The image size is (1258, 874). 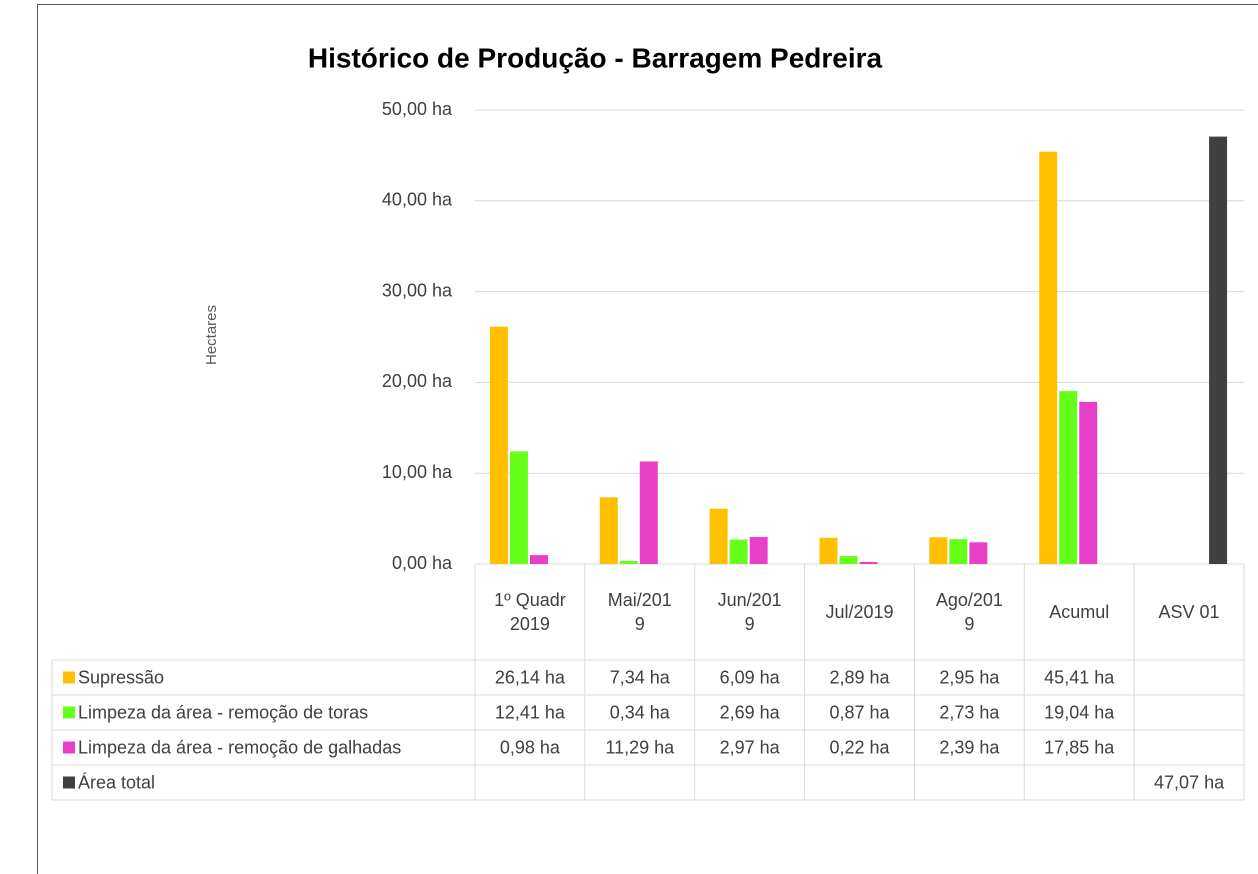 What do you see at coordinates (417, 109) in the screenshot?
I see `y-tick-label: 50,00 ha` at bounding box center [417, 109].